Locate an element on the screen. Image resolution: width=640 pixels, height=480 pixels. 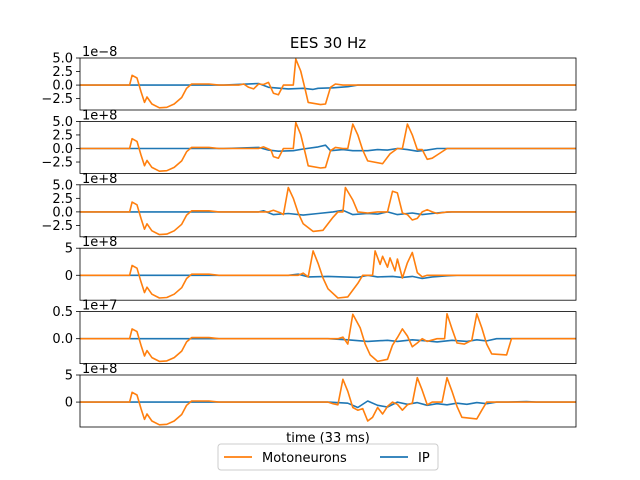
subplot-5: 0.5 0.0 1e+7 is located at coordinates (314, 332).